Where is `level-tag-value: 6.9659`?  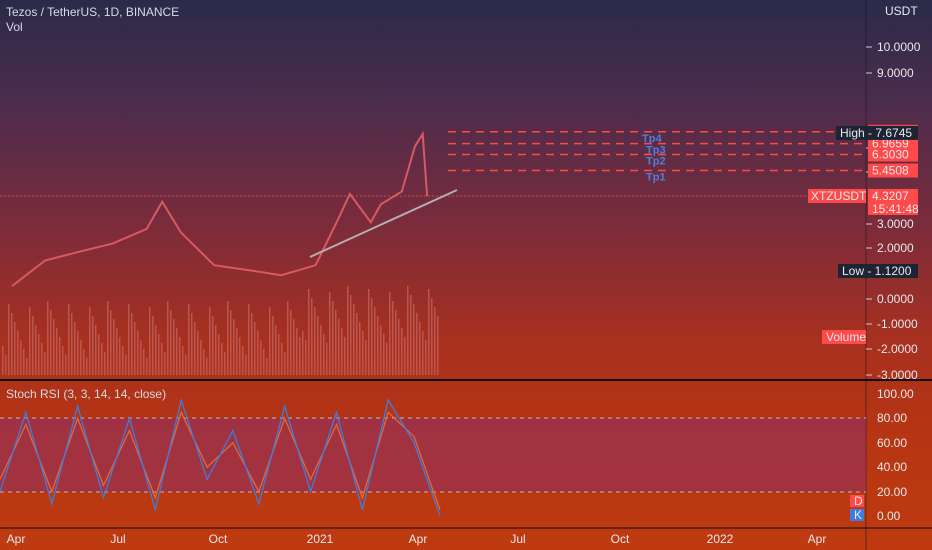
level-tag-value: 6.9659 is located at coordinates (890, 144).